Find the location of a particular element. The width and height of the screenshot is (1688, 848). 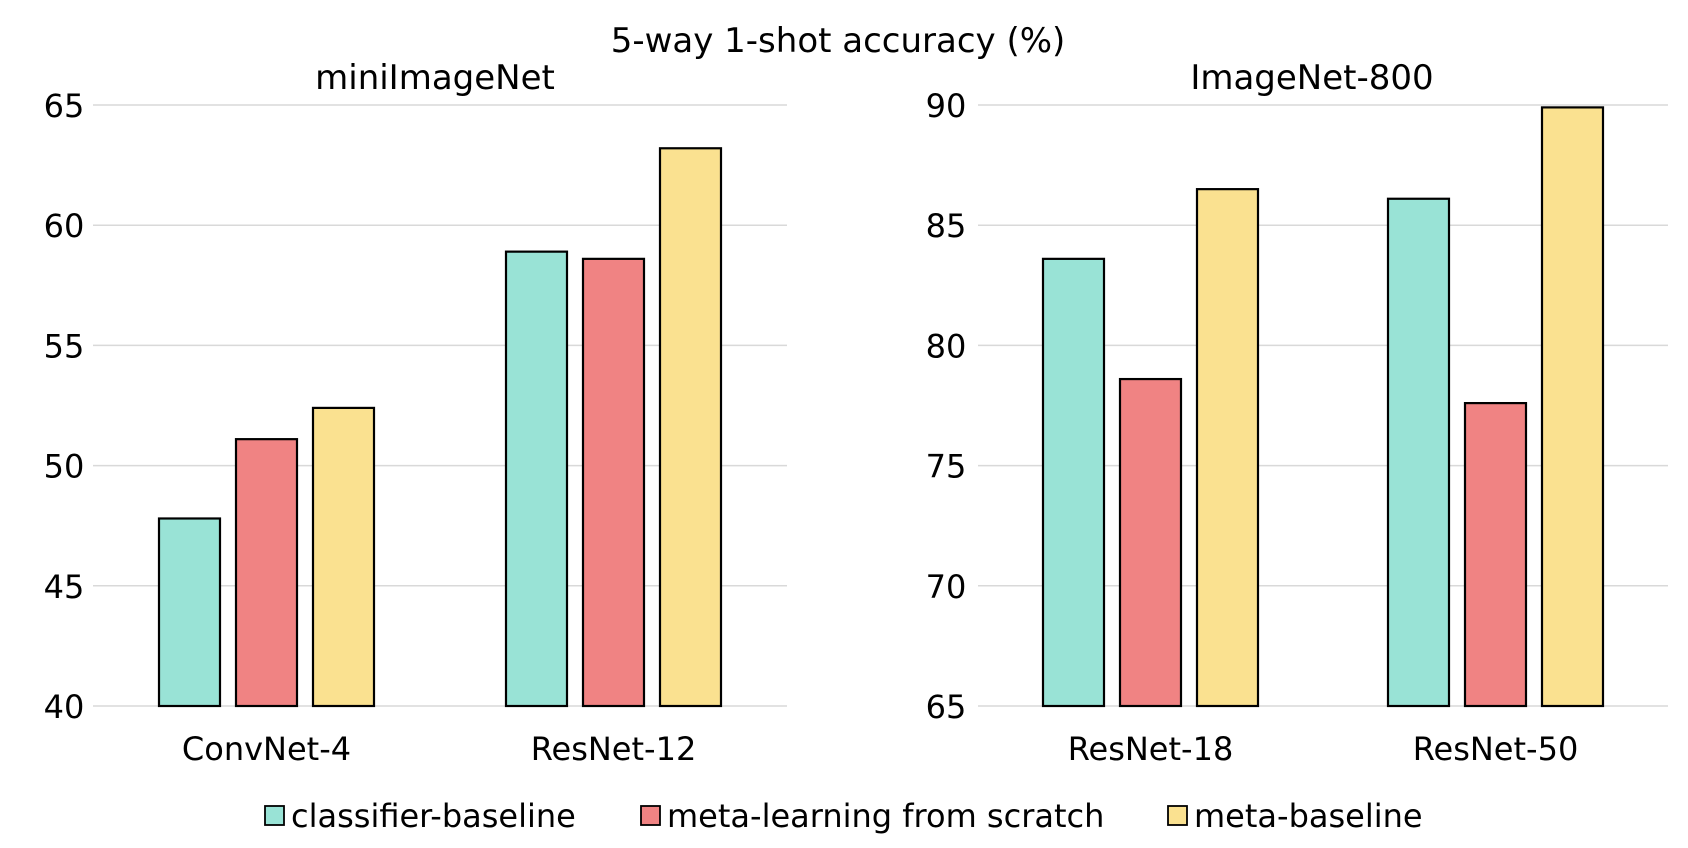

x-category-label: ResNet-50 is located at coordinates (1496, 749).